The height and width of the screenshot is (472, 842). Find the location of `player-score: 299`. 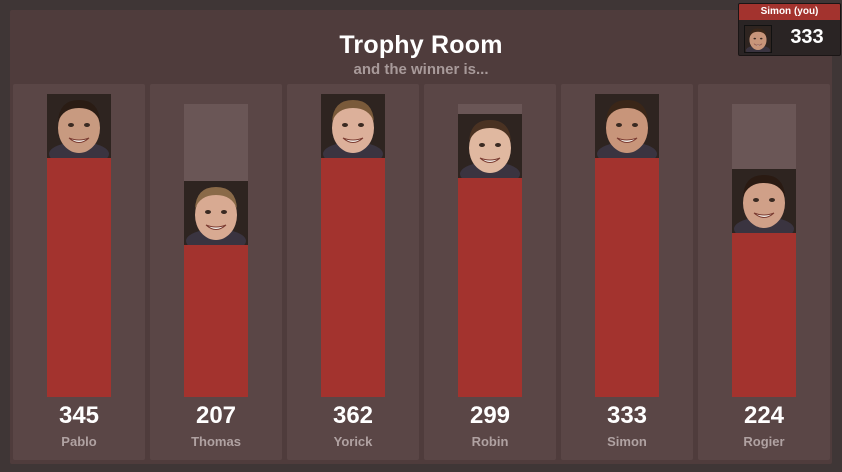

player-score: 299 is located at coordinates (490, 415).